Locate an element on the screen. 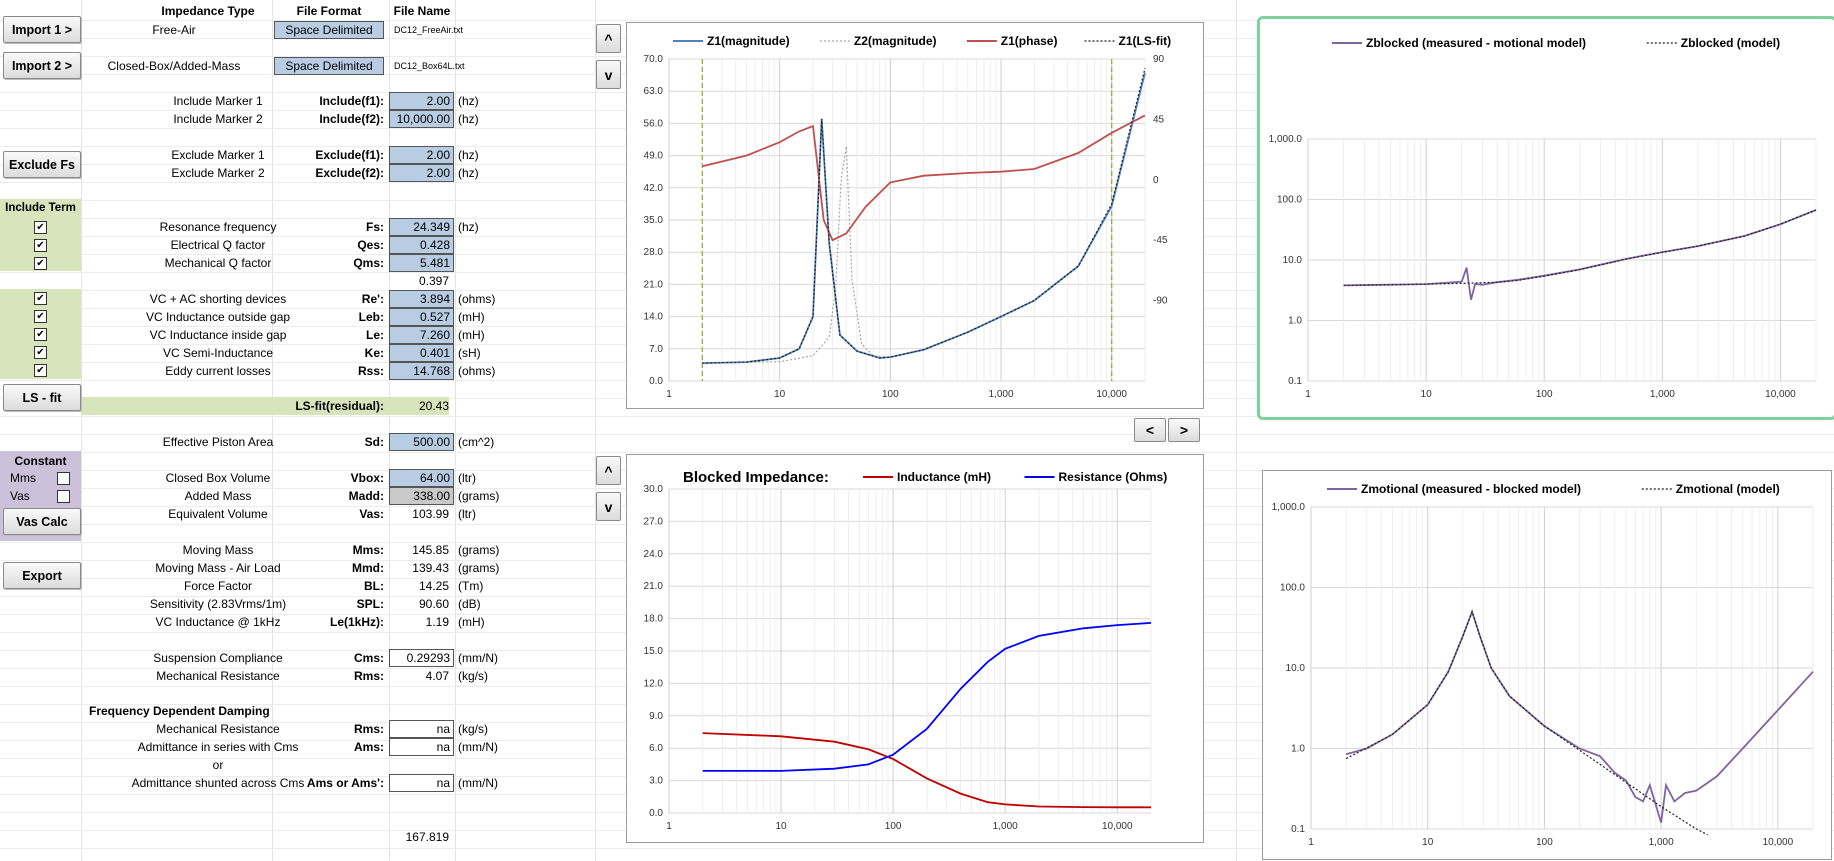 The height and width of the screenshot is (861, 1834). y-tick-label: 21.0 is located at coordinates (654, 284).